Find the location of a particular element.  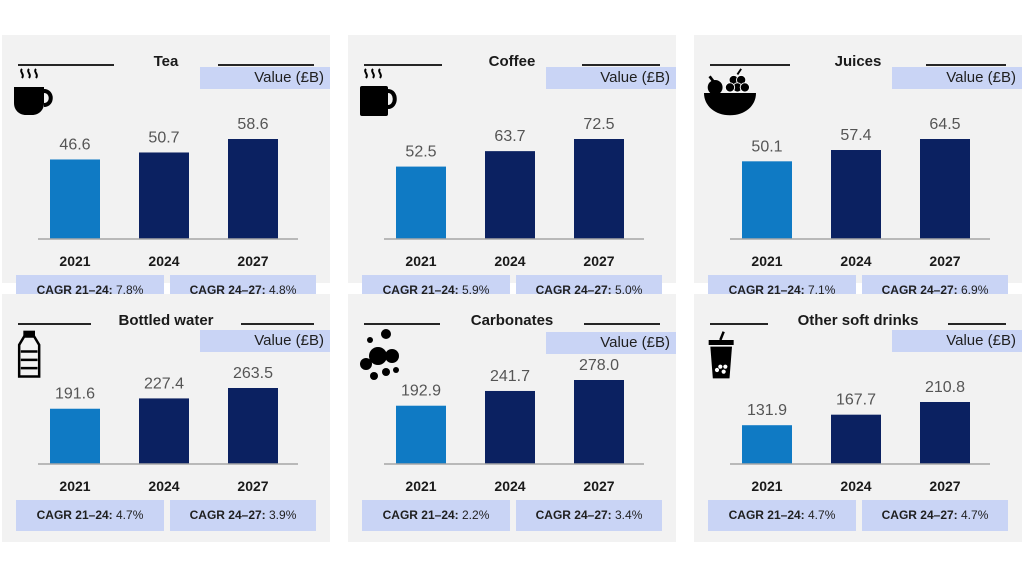

bubble-tea-icon is located at coordinates (726, 352).